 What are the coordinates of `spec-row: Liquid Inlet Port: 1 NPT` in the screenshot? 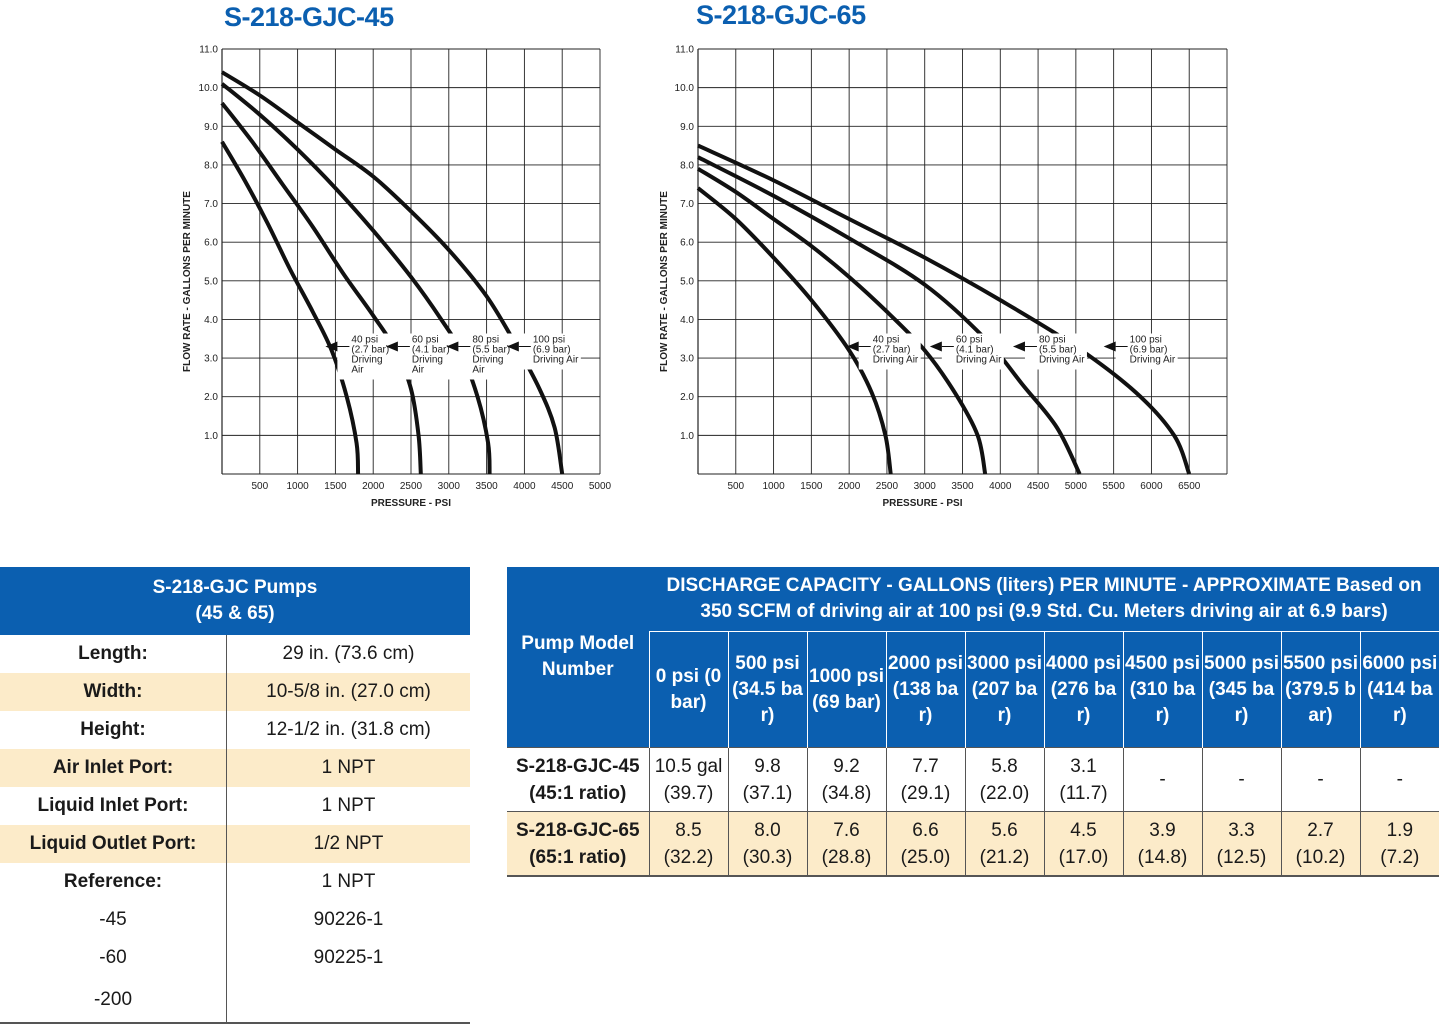 It's located at (235, 806).